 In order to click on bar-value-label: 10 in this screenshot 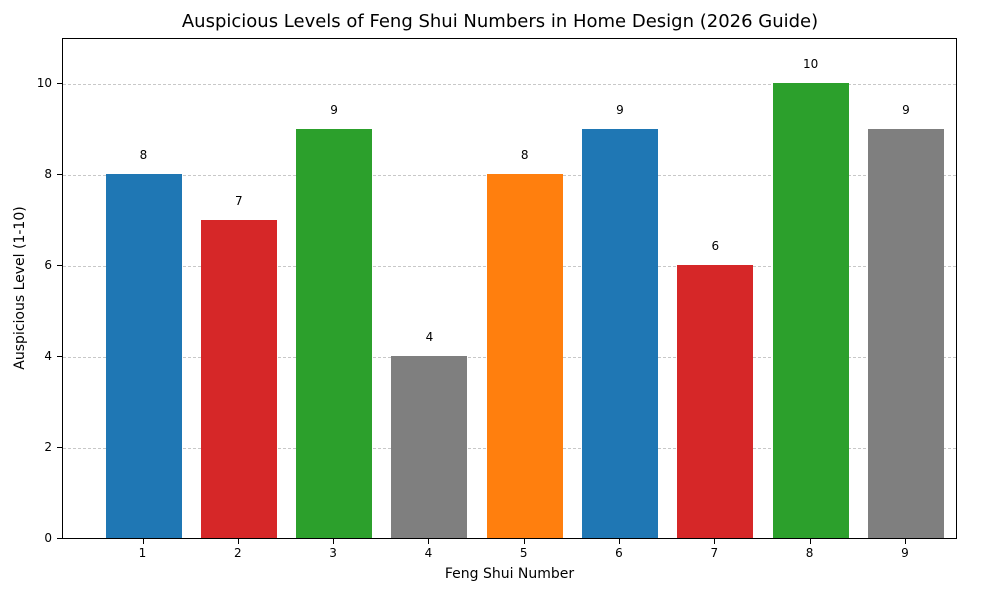, I will do `click(810, 64)`.